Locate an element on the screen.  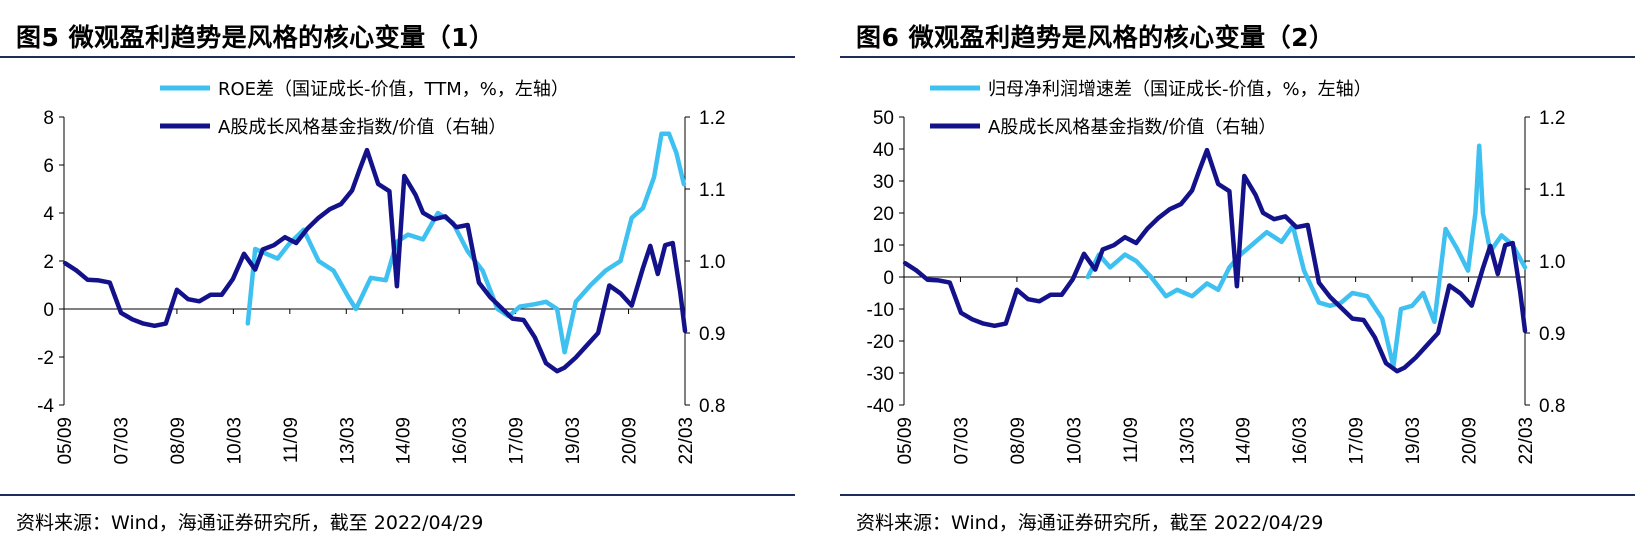
y-left-tick-label: -2 is located at coordinates (45, 358).